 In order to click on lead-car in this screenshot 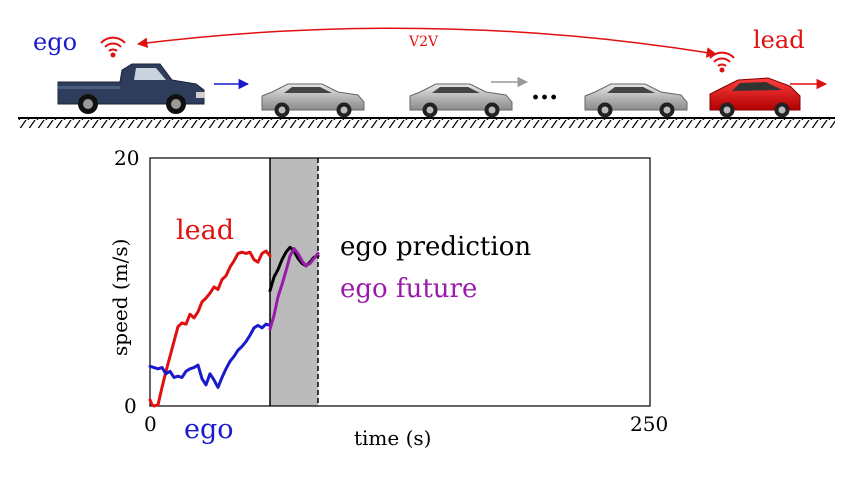, I will do `click(755, 97)`.